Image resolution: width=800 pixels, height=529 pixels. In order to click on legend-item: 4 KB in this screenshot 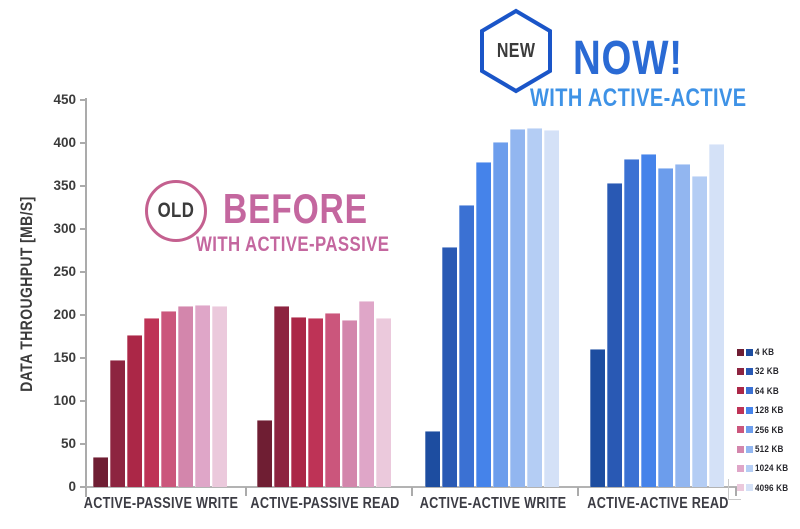, I will do `click(756, 352)`.